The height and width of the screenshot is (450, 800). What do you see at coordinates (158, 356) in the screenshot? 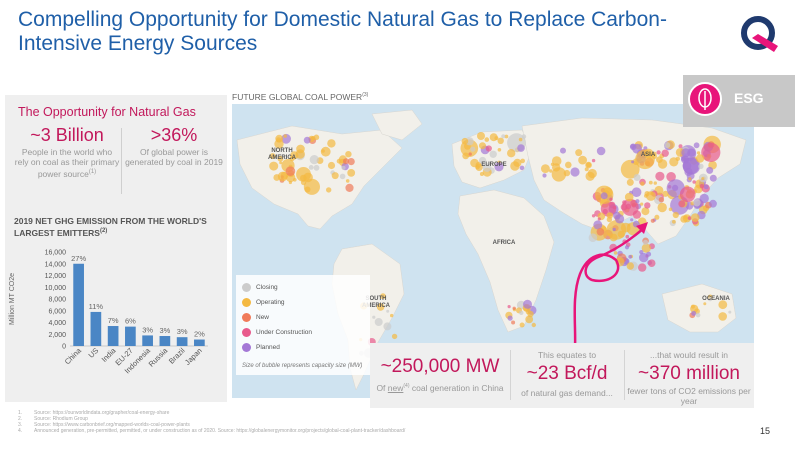
I see `x-tick-label: Russia` at bounding box center [158, 356].